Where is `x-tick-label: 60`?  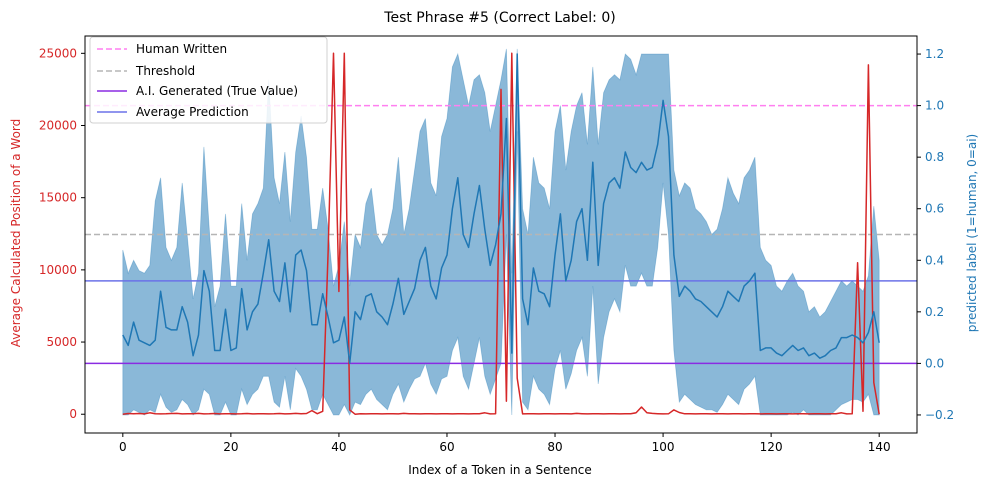
x-tick-label: 60 is located at coordinates (446, 447).